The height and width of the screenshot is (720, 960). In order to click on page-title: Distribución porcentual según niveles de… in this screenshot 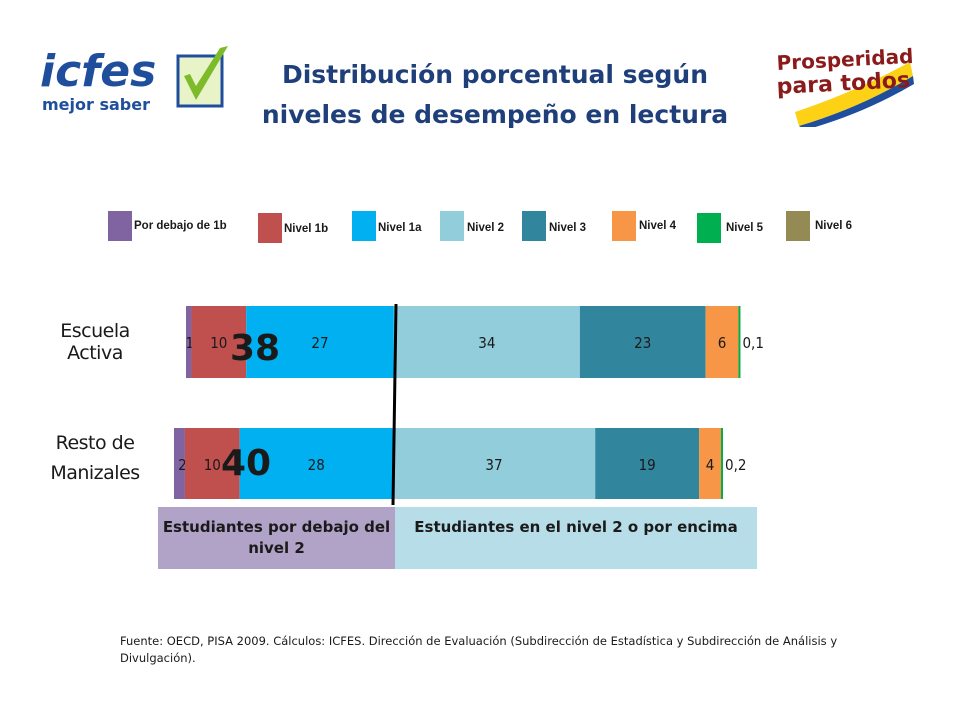, I will do `click(495, 95)`.